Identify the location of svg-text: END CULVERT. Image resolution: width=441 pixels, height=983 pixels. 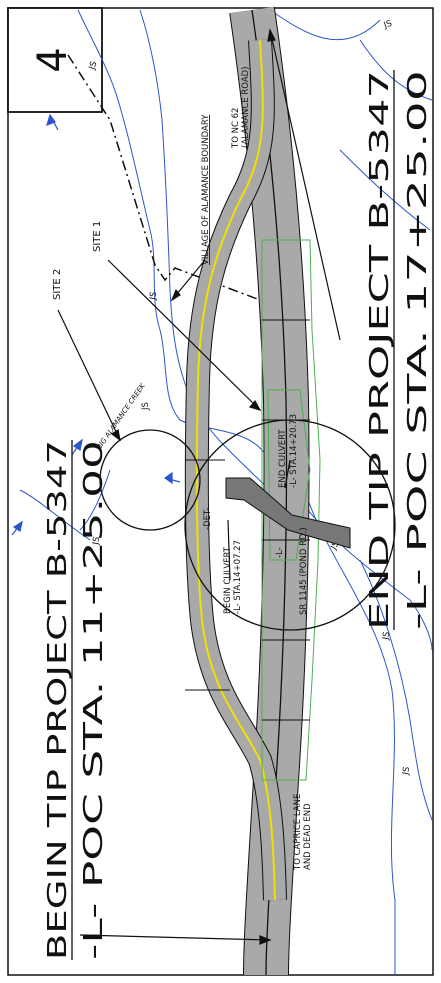
(283, 458).